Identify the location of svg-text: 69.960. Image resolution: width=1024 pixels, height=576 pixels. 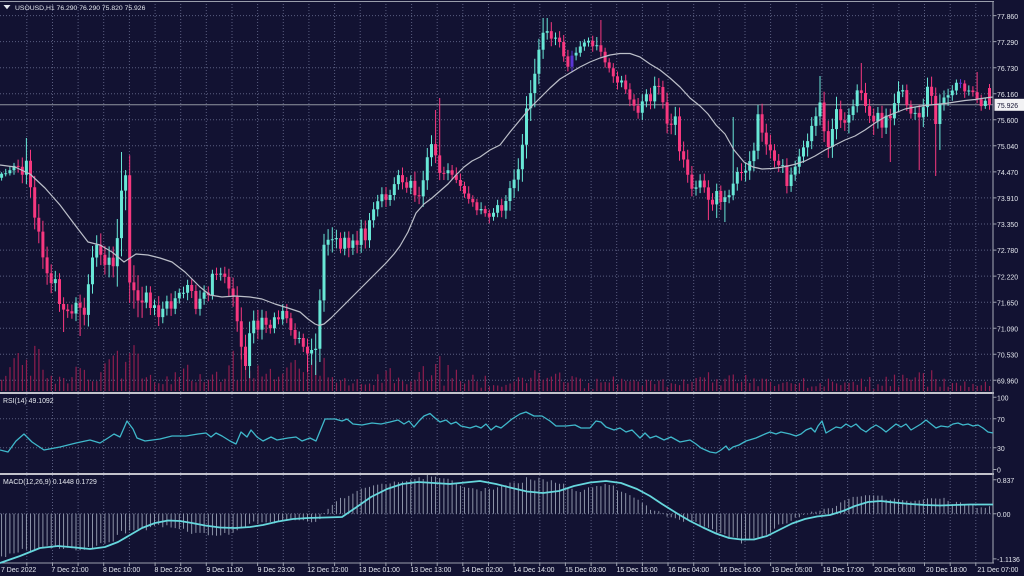
(1007, 382).